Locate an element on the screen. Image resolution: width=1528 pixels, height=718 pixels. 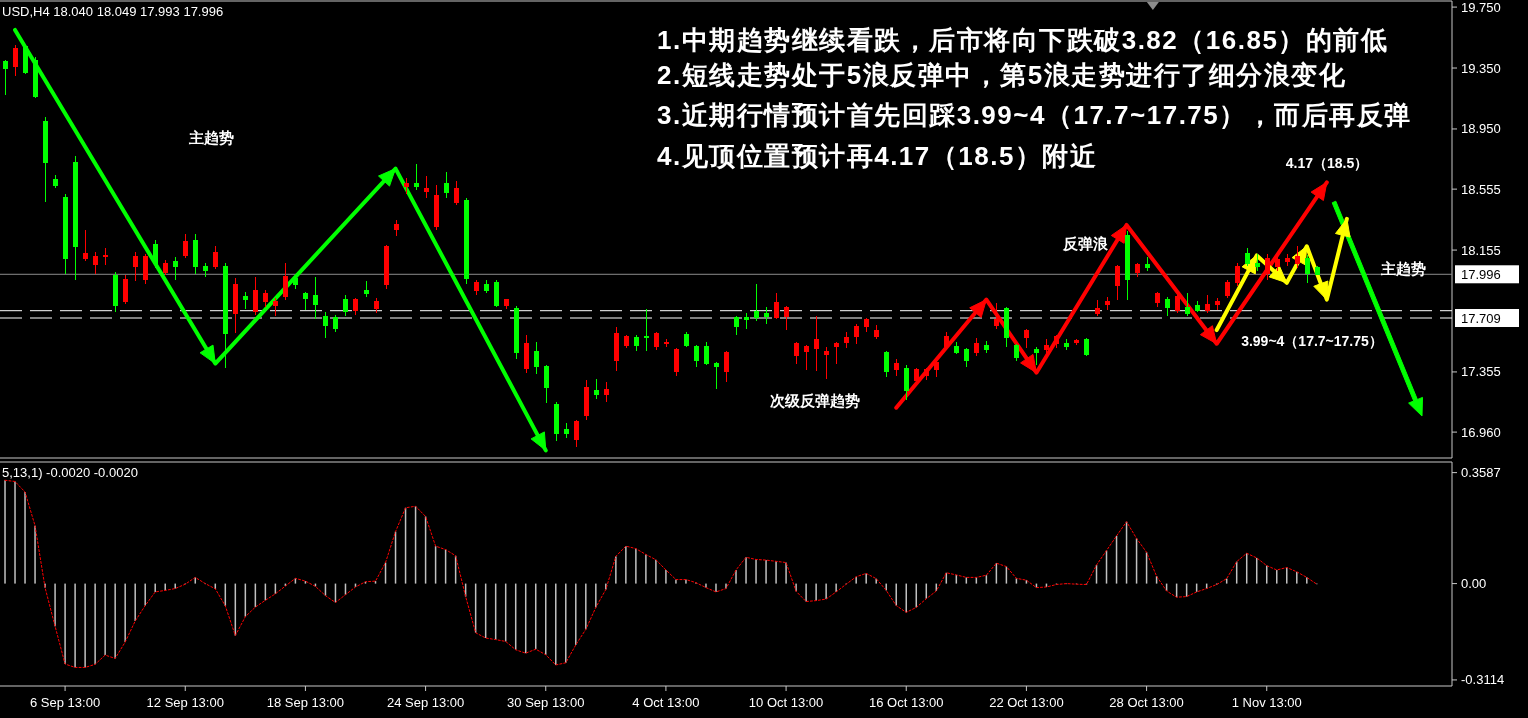
ref-line-label: 17.709 is located at coordinates (1481, 318).